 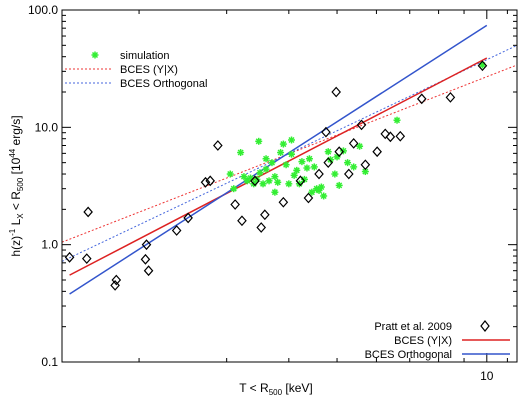 What do you see at coordinates (487, 376) in the screenshot?
I see `x-tick-label: 10` at bounding box center [487, 376].